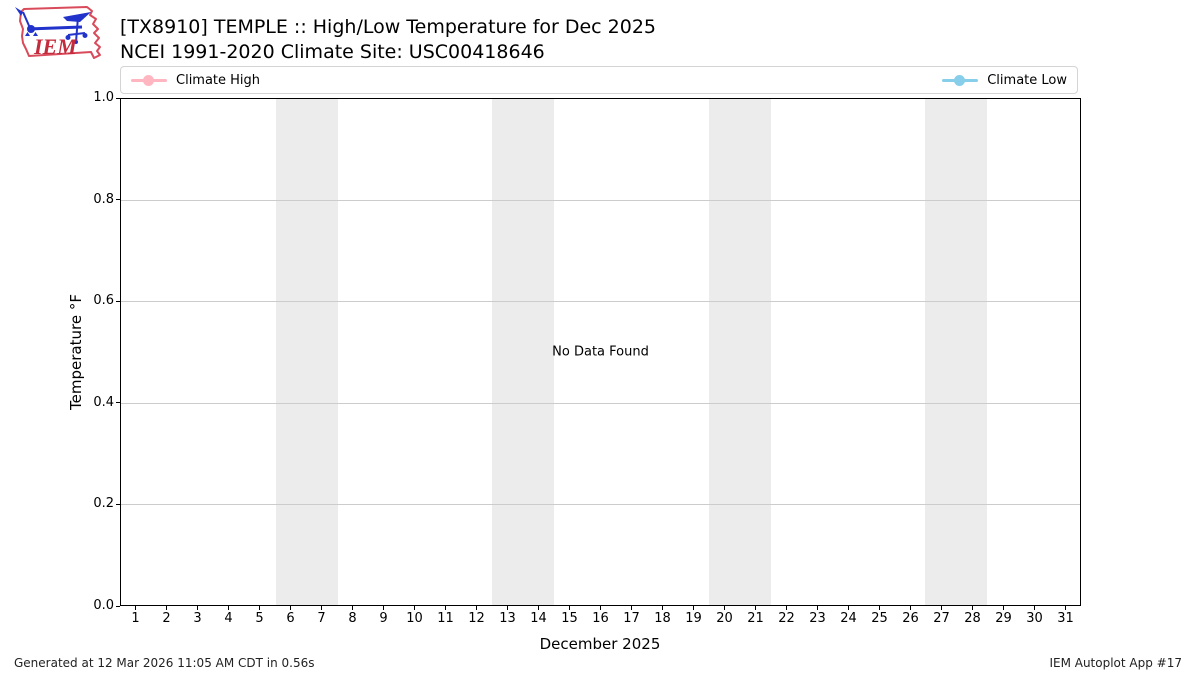 This screenshot has width=1200, height=675. Describe the element at coordinates (476, 618) in the screenshot. I see `x-tick-label: 12` at that location.